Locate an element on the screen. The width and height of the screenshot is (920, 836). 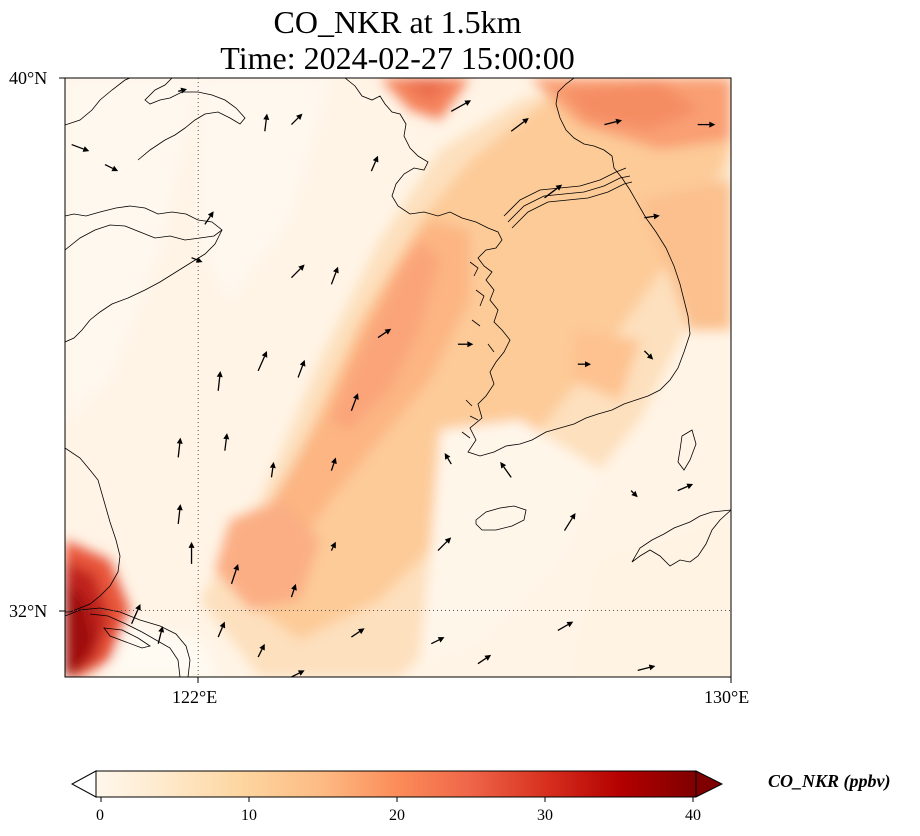
lon-label-130e: 130°E is located at coordinates (727, 697).